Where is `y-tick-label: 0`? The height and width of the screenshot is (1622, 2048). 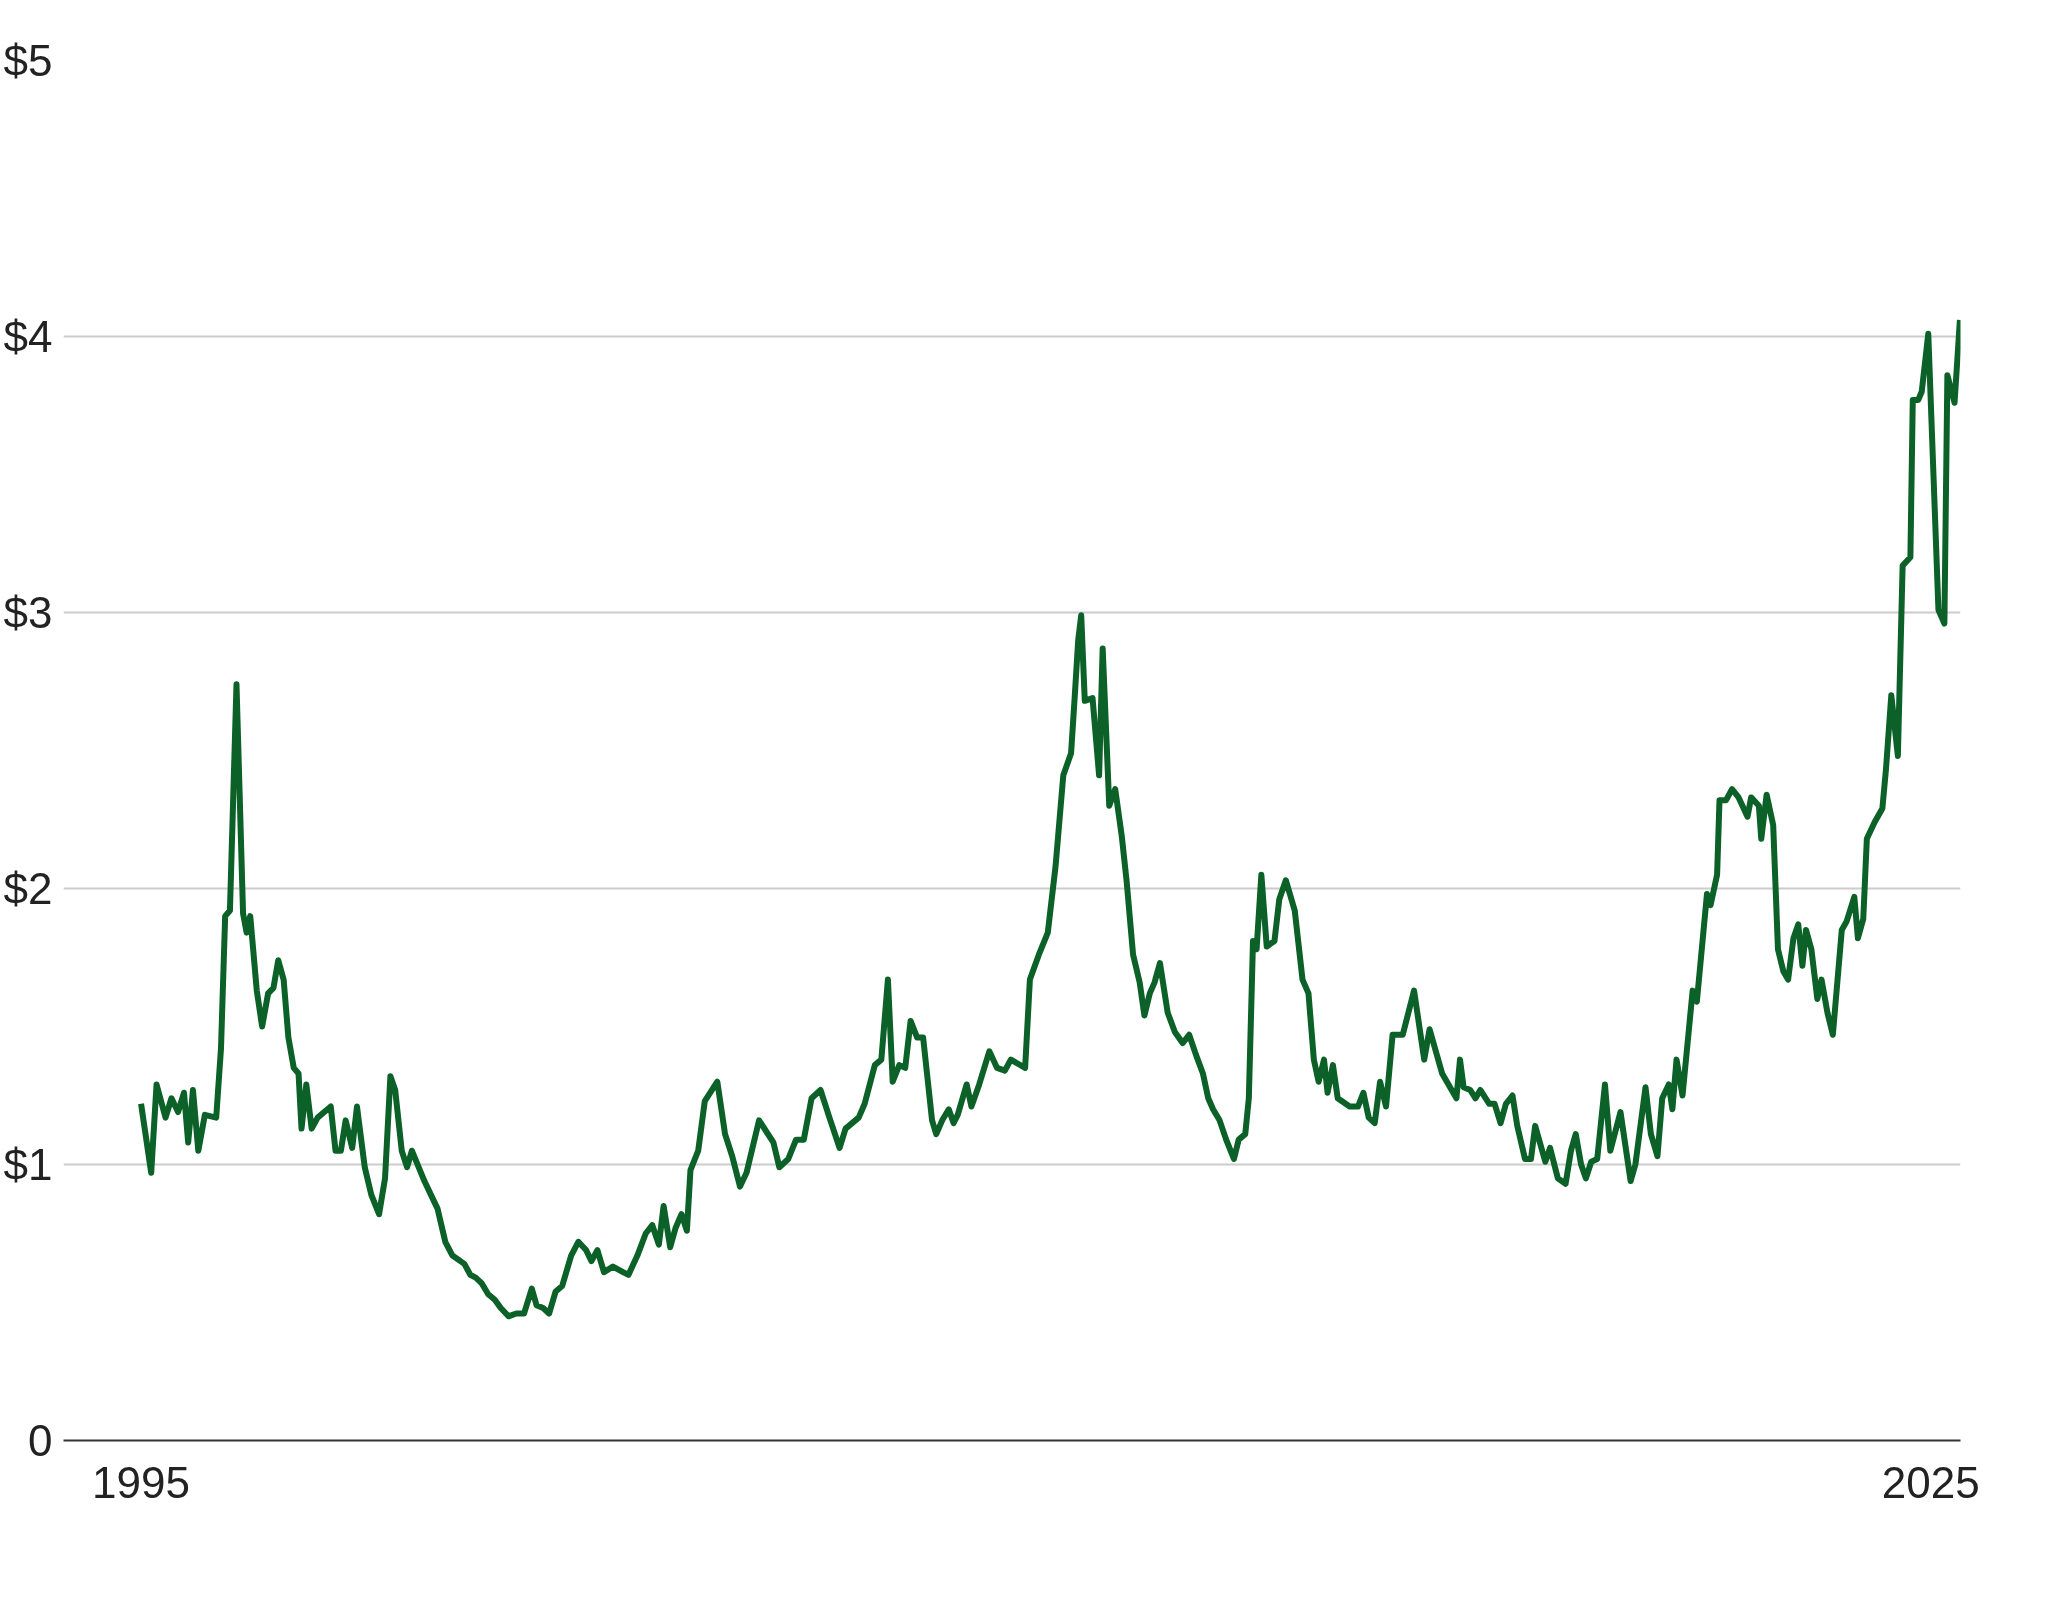 y-tick-label: 0 is located at coordinates (40, 1440).